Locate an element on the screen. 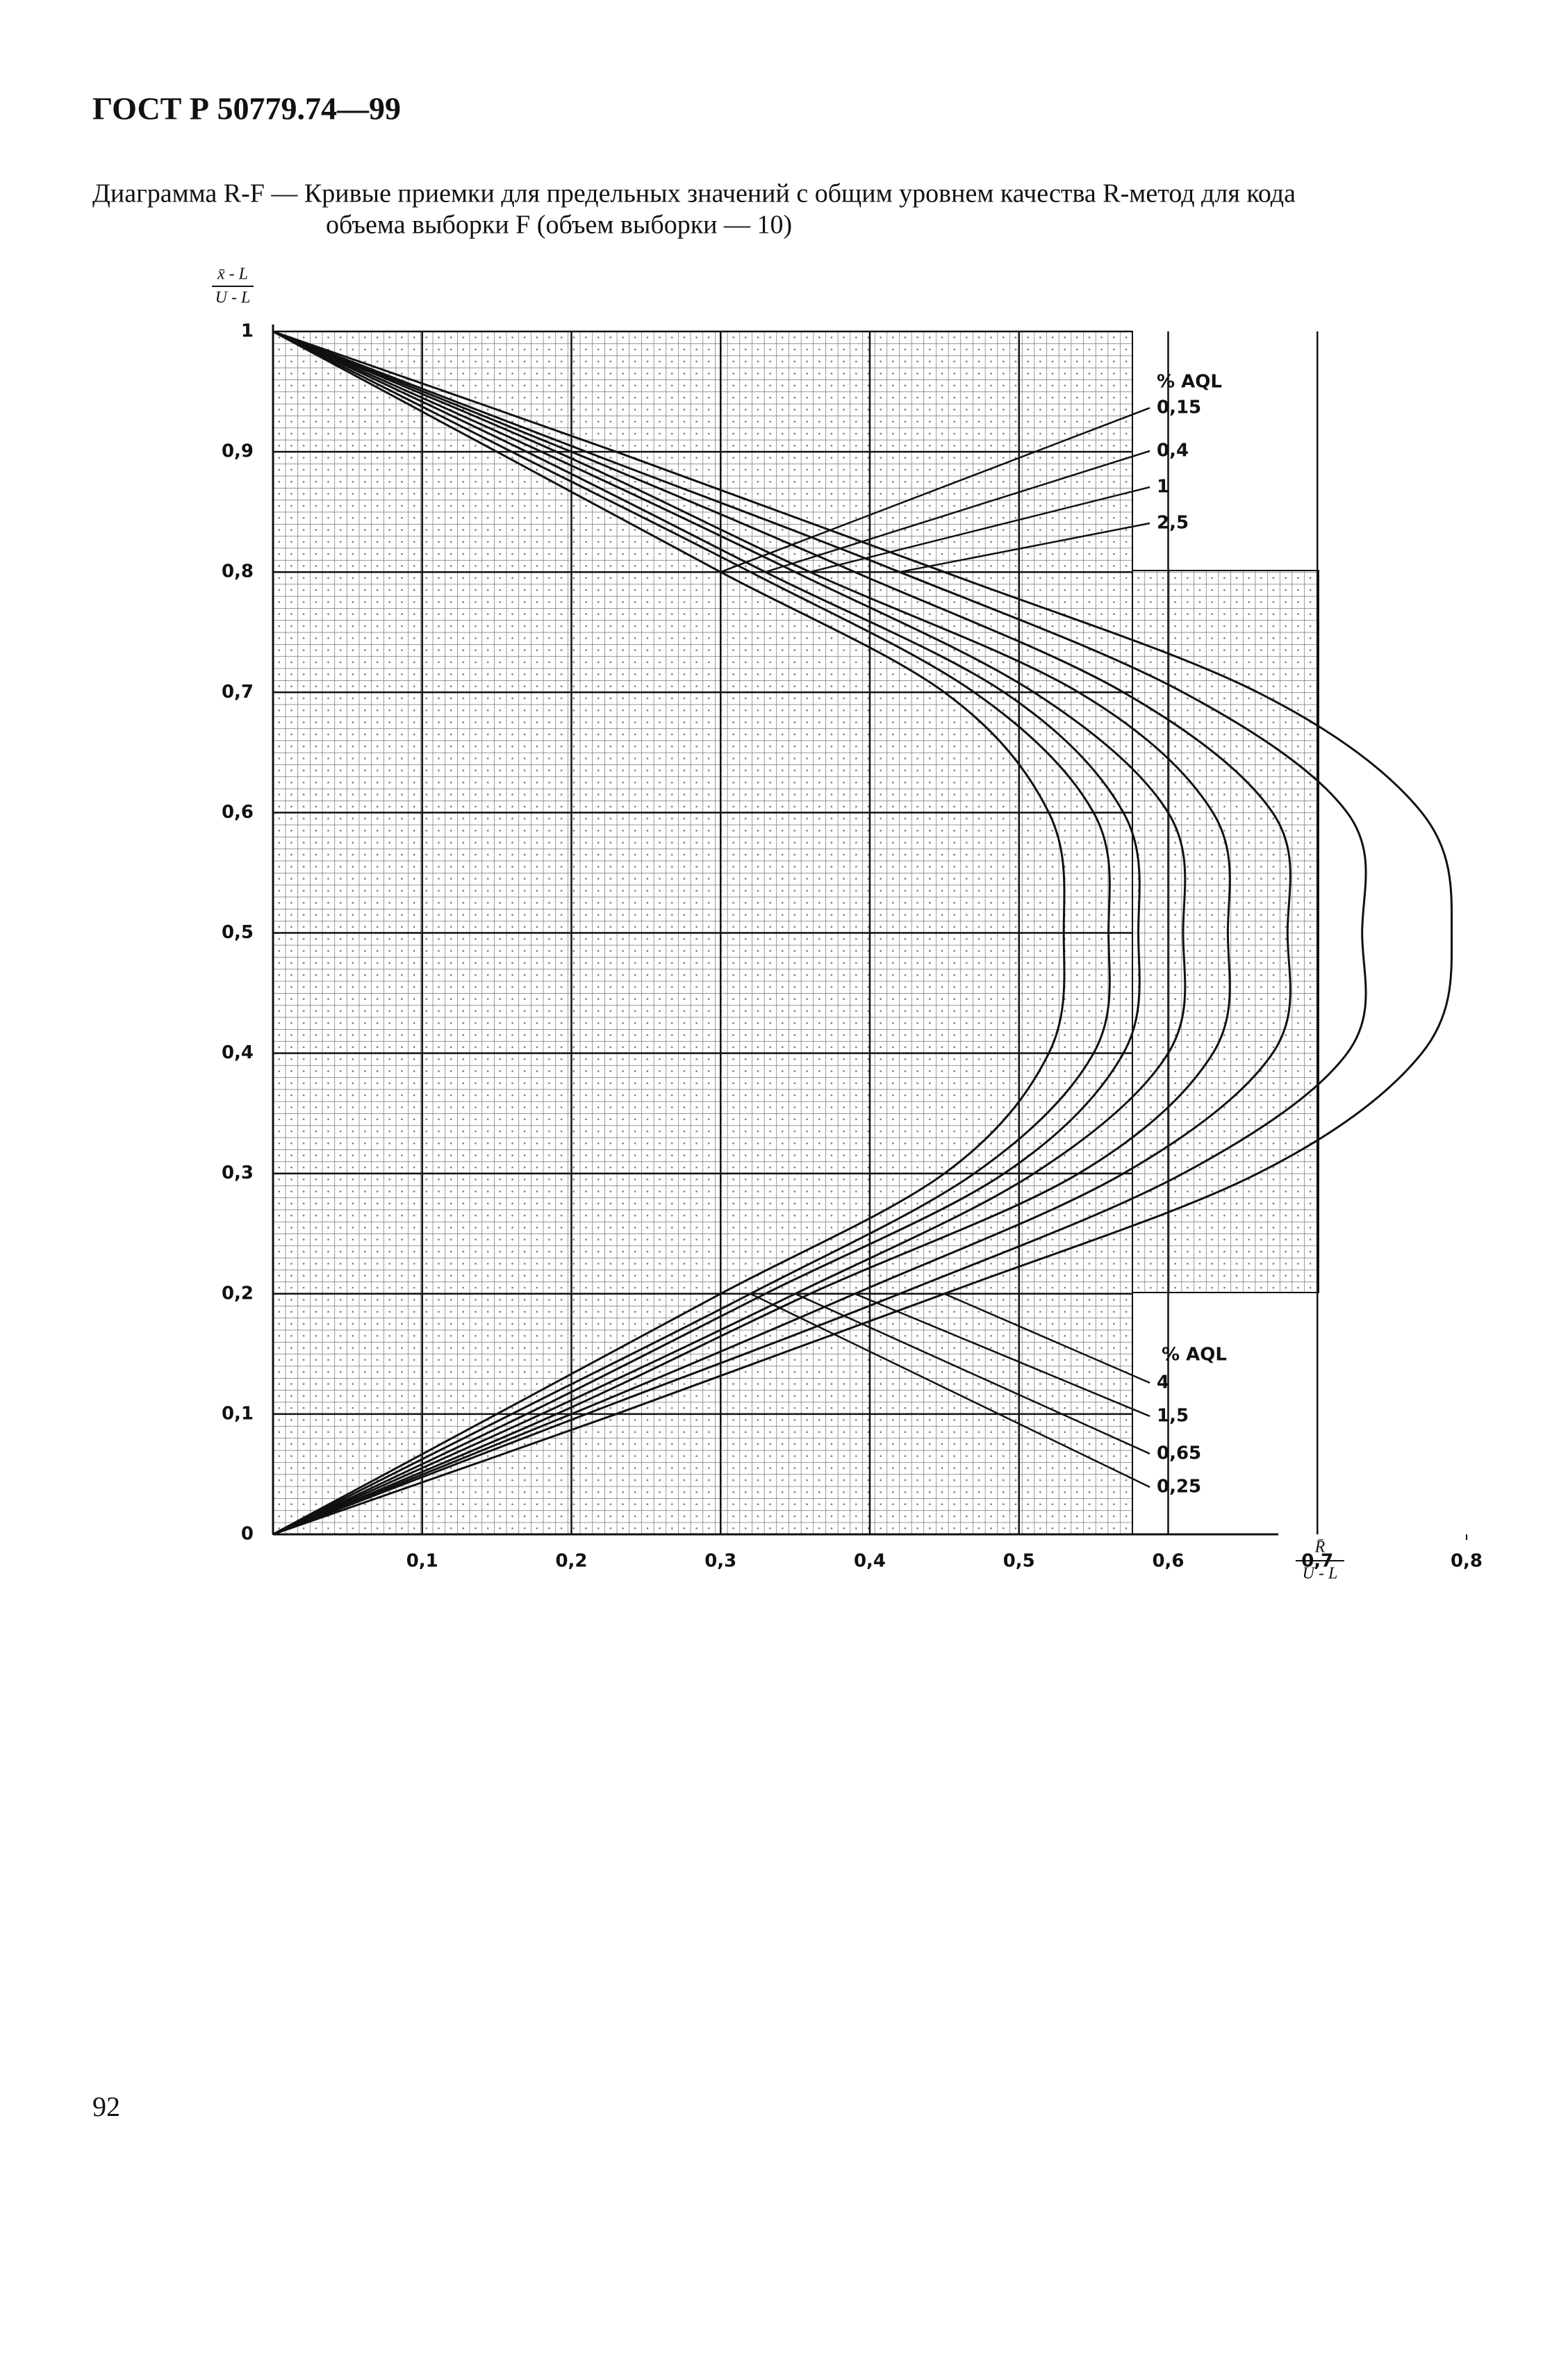 The width and height of the screenshot is (1568, 2371). y-tick-label: 0,9 is located at coordinates (238, 451).